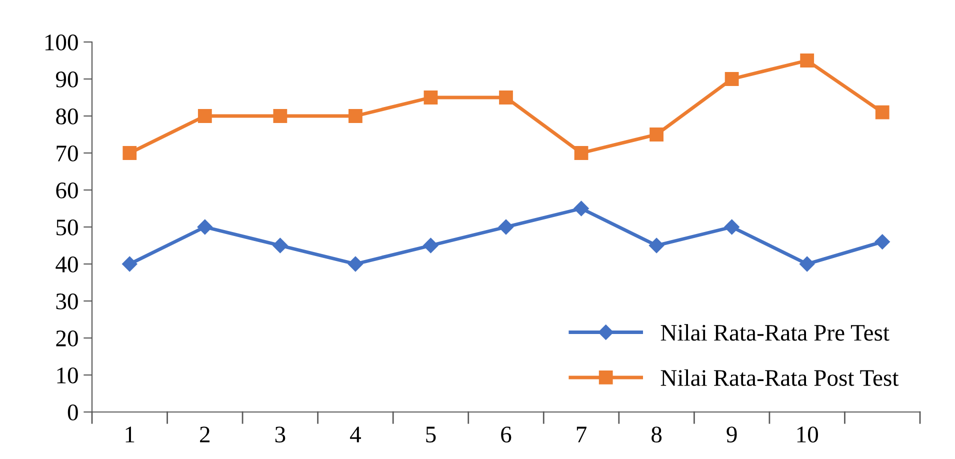 The image size is (955, 459). Describe the element at coordinates (61, 42) in the screenshot. I see `y-tick-label: 100` at that location.